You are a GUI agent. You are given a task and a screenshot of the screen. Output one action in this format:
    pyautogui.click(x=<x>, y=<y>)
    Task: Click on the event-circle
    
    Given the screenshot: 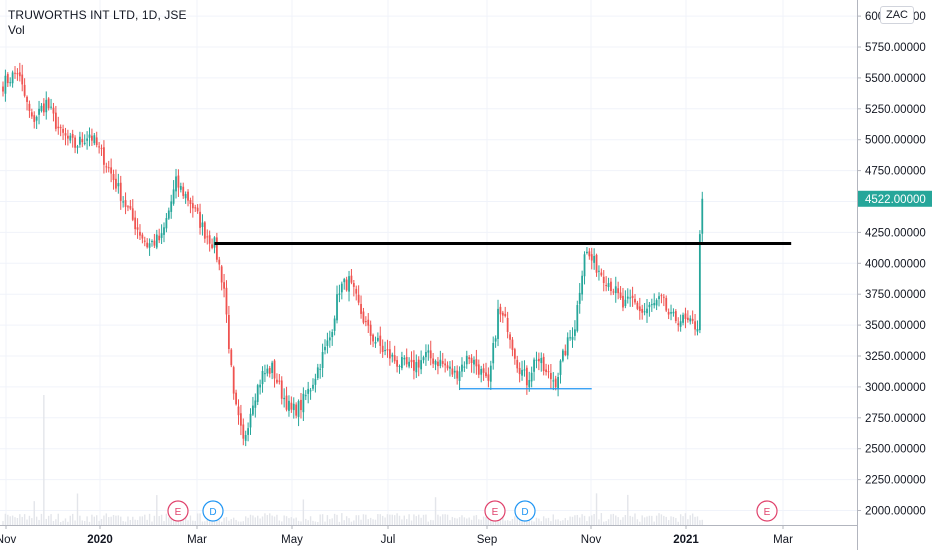 What is the action you would take?
    pyautogui.click(x=178, y=511)
    